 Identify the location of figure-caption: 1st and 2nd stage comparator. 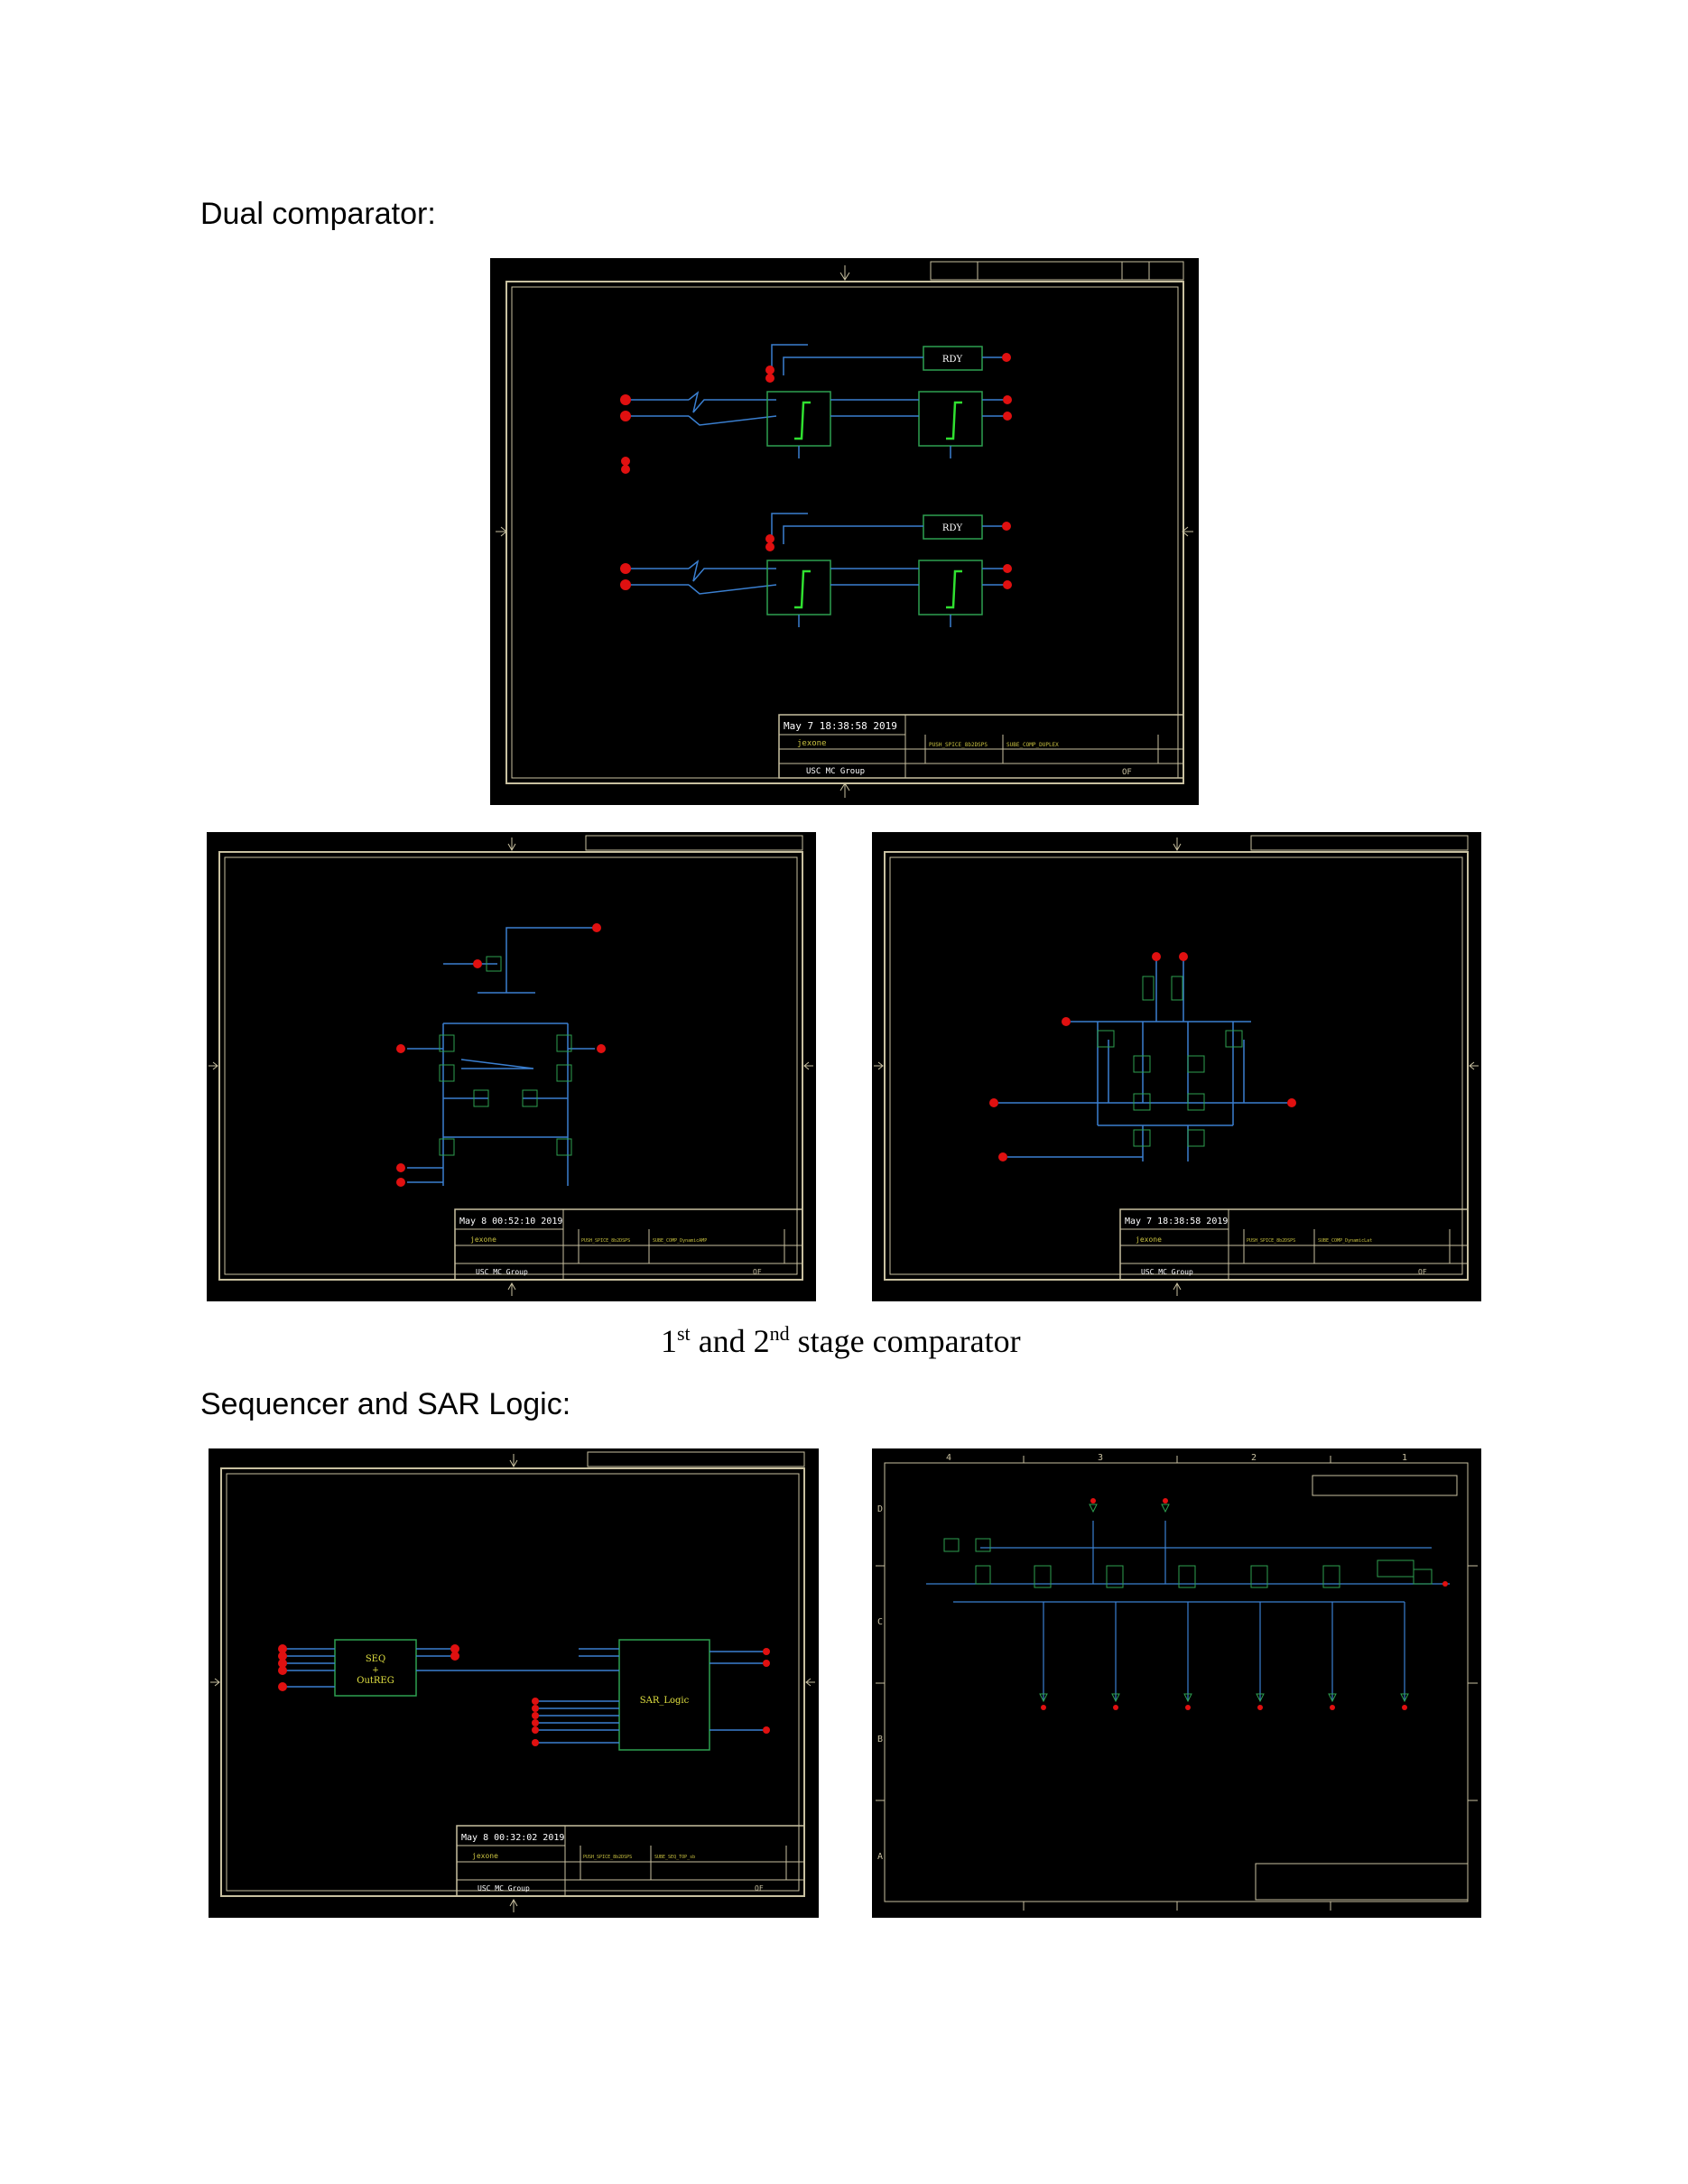
(841, 1341).